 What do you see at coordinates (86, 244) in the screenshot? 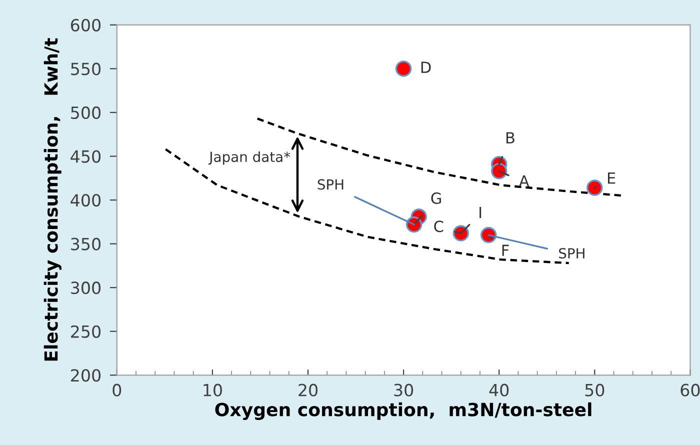
I see `y-tick-label: 350` at bounding box center [86, 244].